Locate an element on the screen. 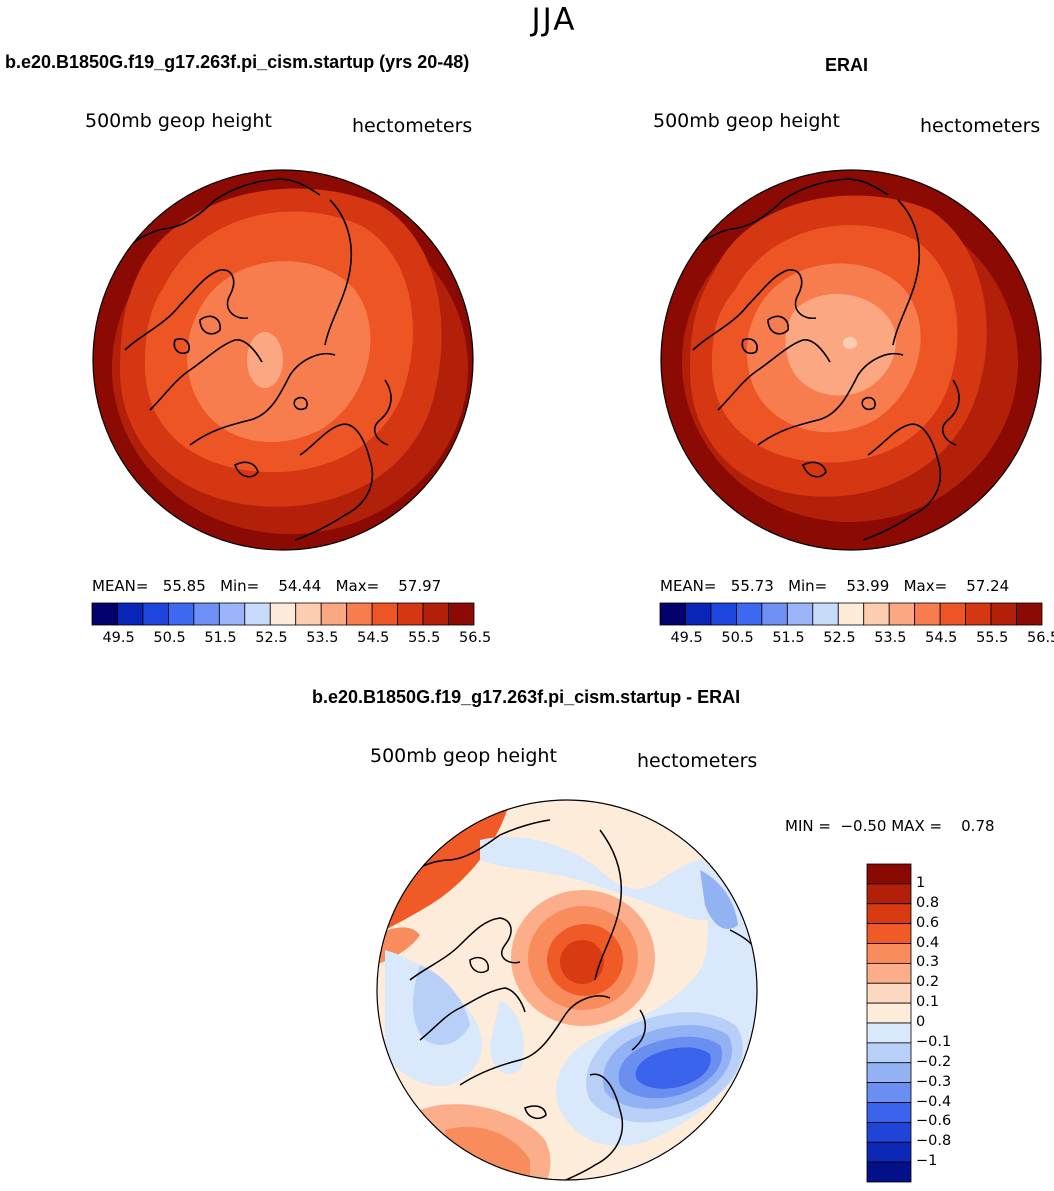 Image resolution: width=1054 pixels, height=1191 pixels. obs-colorbar-tick-label: 51.5 is located at coordinates (788, 638).